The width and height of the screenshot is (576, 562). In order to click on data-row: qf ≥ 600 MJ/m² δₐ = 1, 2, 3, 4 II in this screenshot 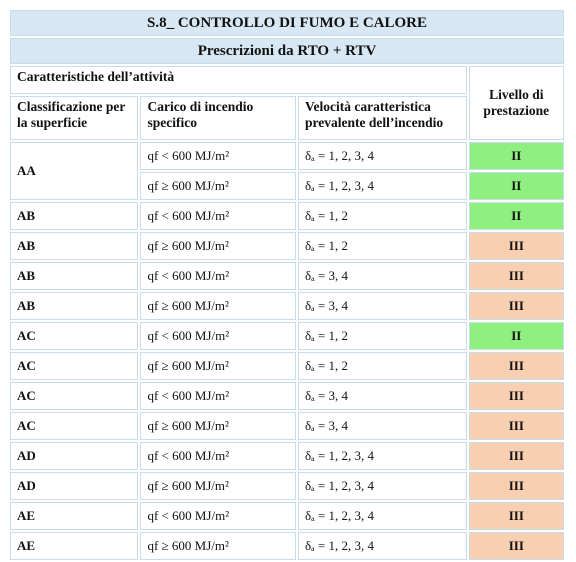, I will do `click(287, 186)`.